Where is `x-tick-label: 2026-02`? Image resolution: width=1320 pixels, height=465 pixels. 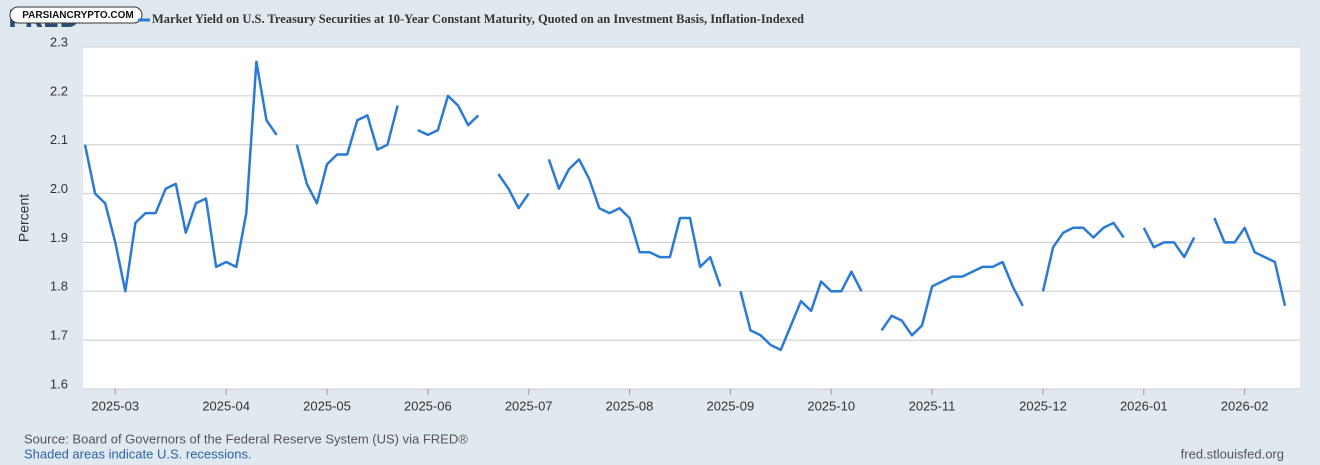
x-tick-label: 2026-02 is located at coordinates (1245, 405).